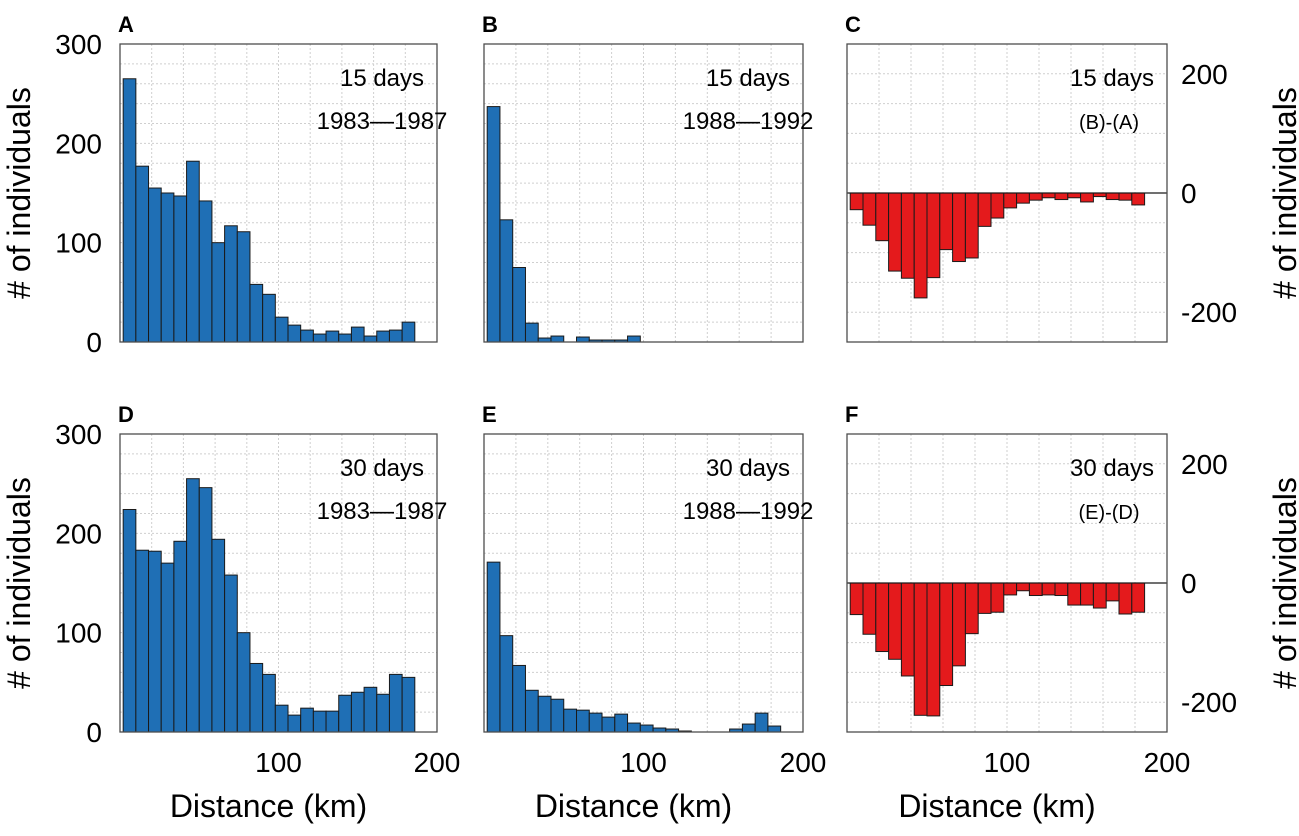 This screenshot has height=836, width=1299. Describe the element at coordinates (748, 121) in the screenshot. I see `annotation-years: 1988—1992` at that location.